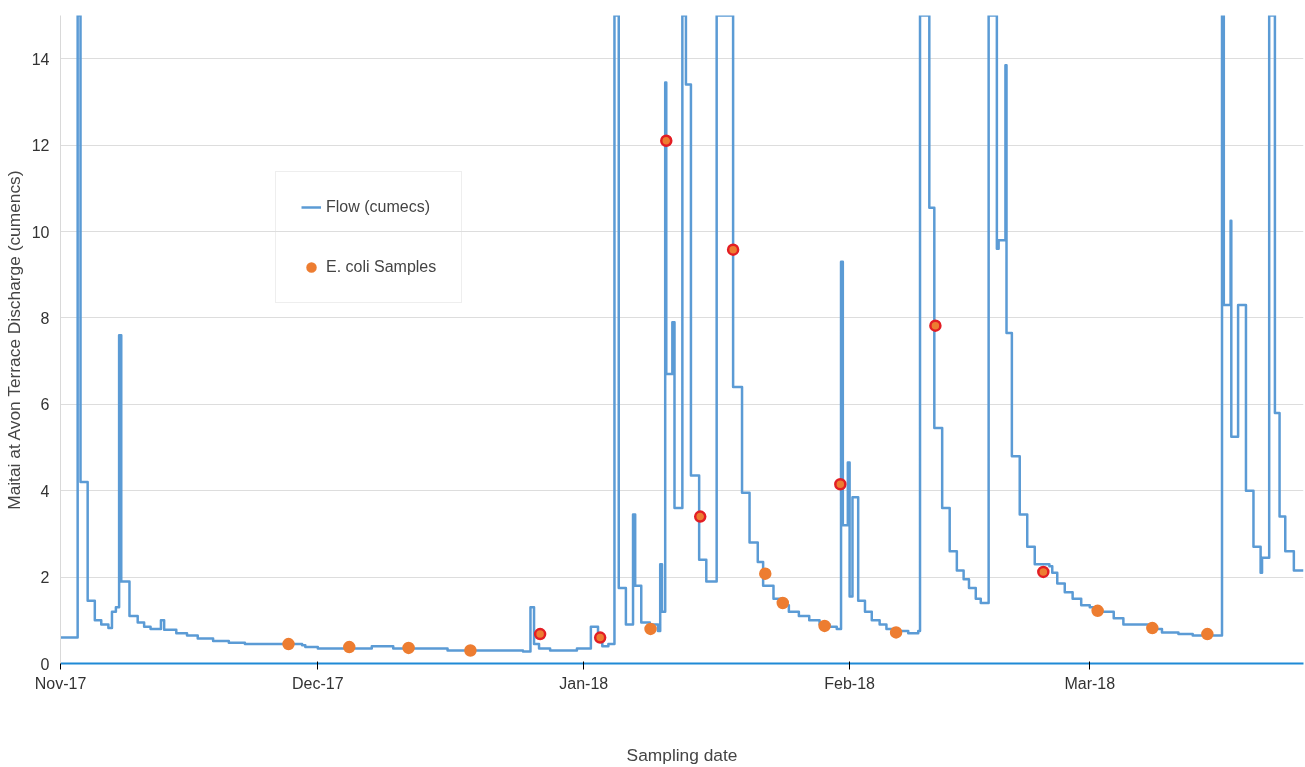 The width and height of the screenshot is (1305, 767). Describe the element at coordinates (40, 232) in the screenshot. I see `y-tick-label: 10` at that location.